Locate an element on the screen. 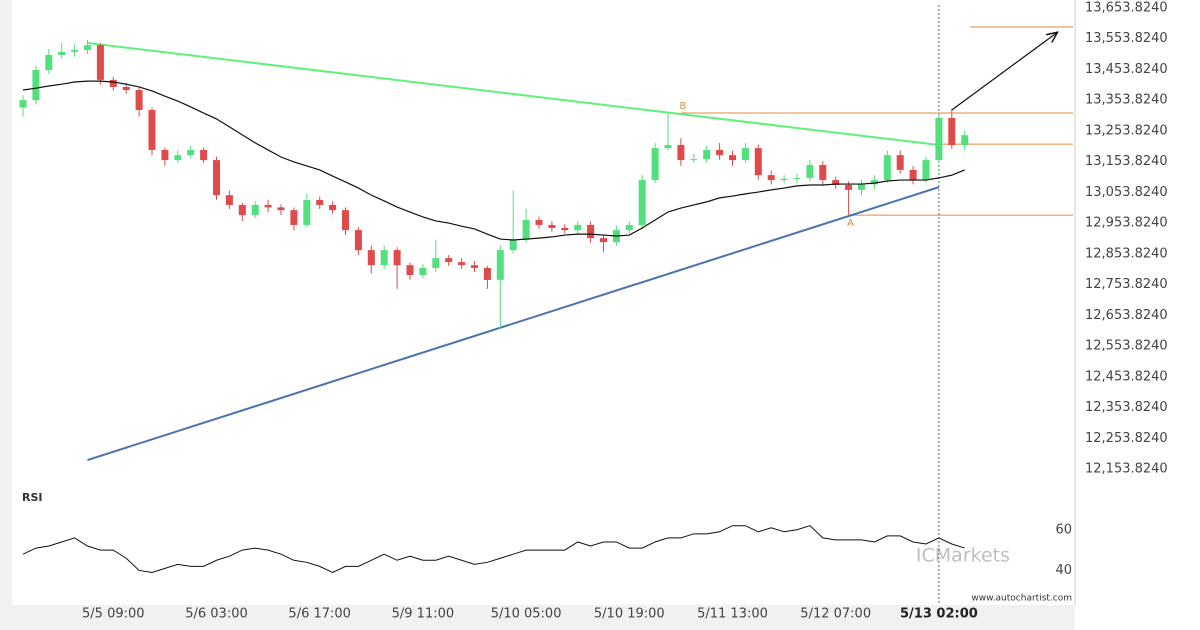 The image size is (1200, 630). y-tick-label: 13,553.8240 is located at coordinates (1126, 38).